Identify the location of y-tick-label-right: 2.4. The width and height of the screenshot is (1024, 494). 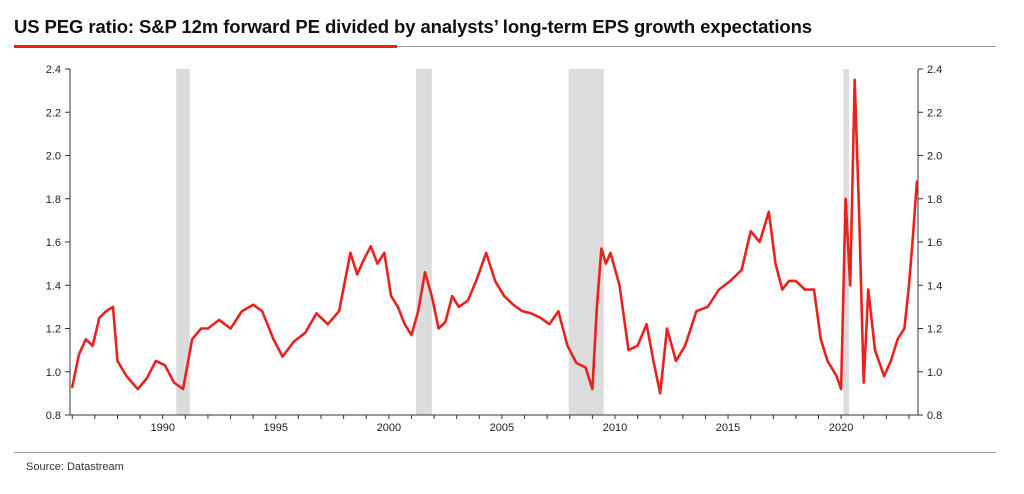
(934, 70).